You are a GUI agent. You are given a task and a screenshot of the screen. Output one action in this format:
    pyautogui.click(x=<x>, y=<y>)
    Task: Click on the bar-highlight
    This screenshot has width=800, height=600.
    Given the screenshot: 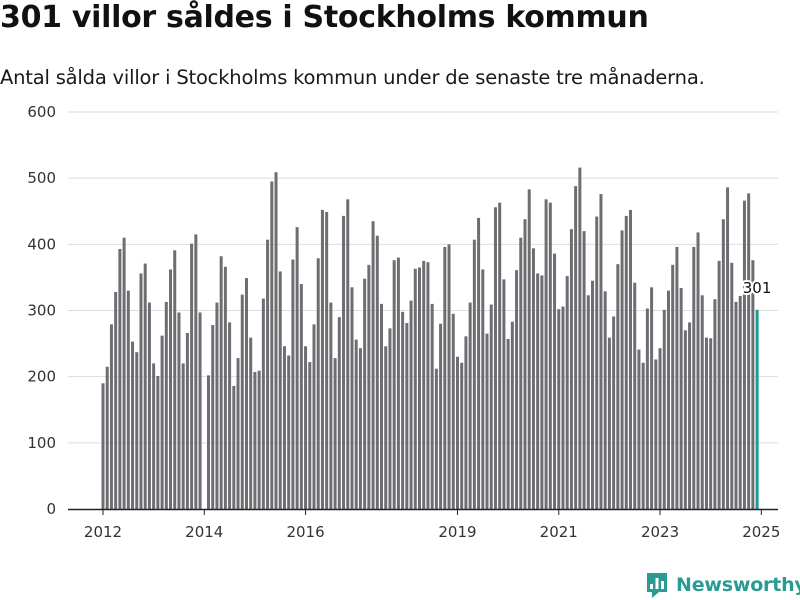 What is the action you would take?
    pyautogui.click(x=757, y=409)
    